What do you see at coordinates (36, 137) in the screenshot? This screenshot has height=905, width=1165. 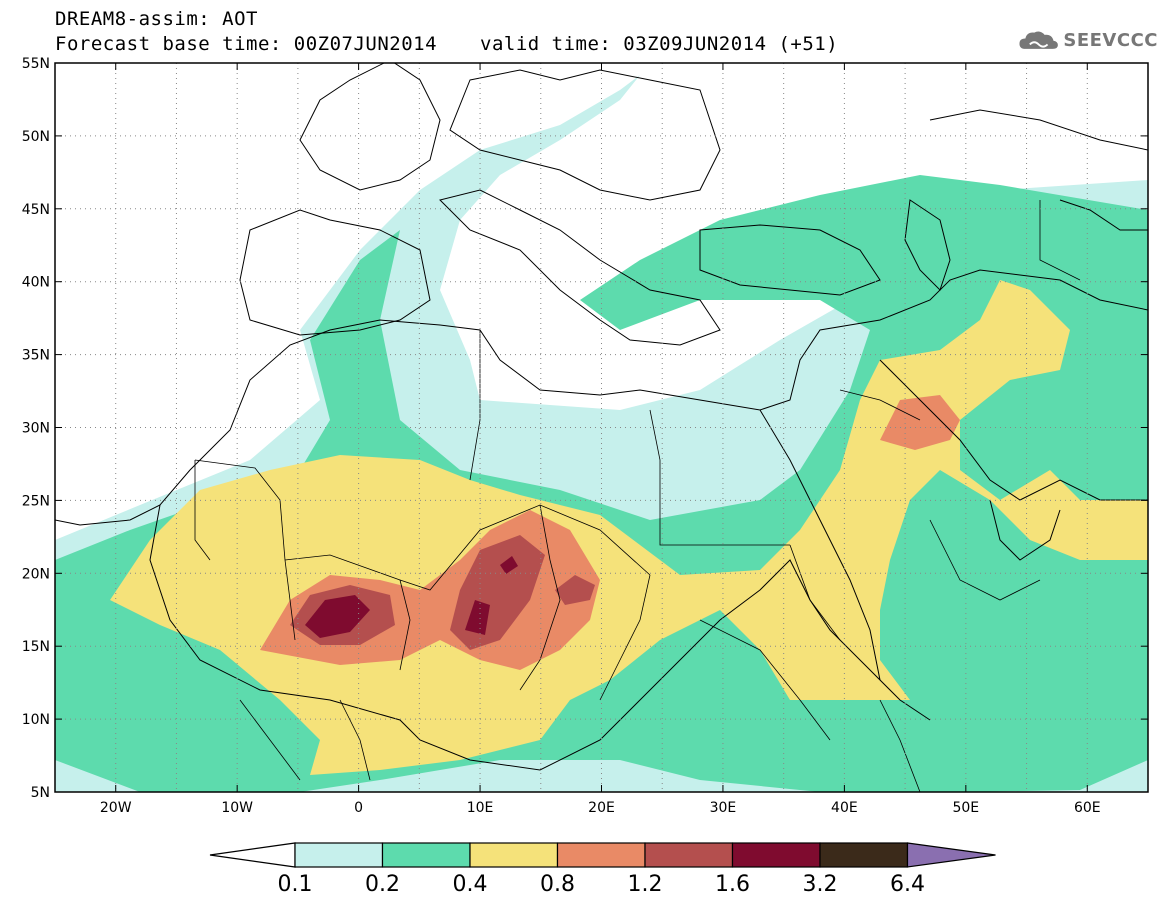 I see `lat-label: 50N` at bounding box center [36, 137].